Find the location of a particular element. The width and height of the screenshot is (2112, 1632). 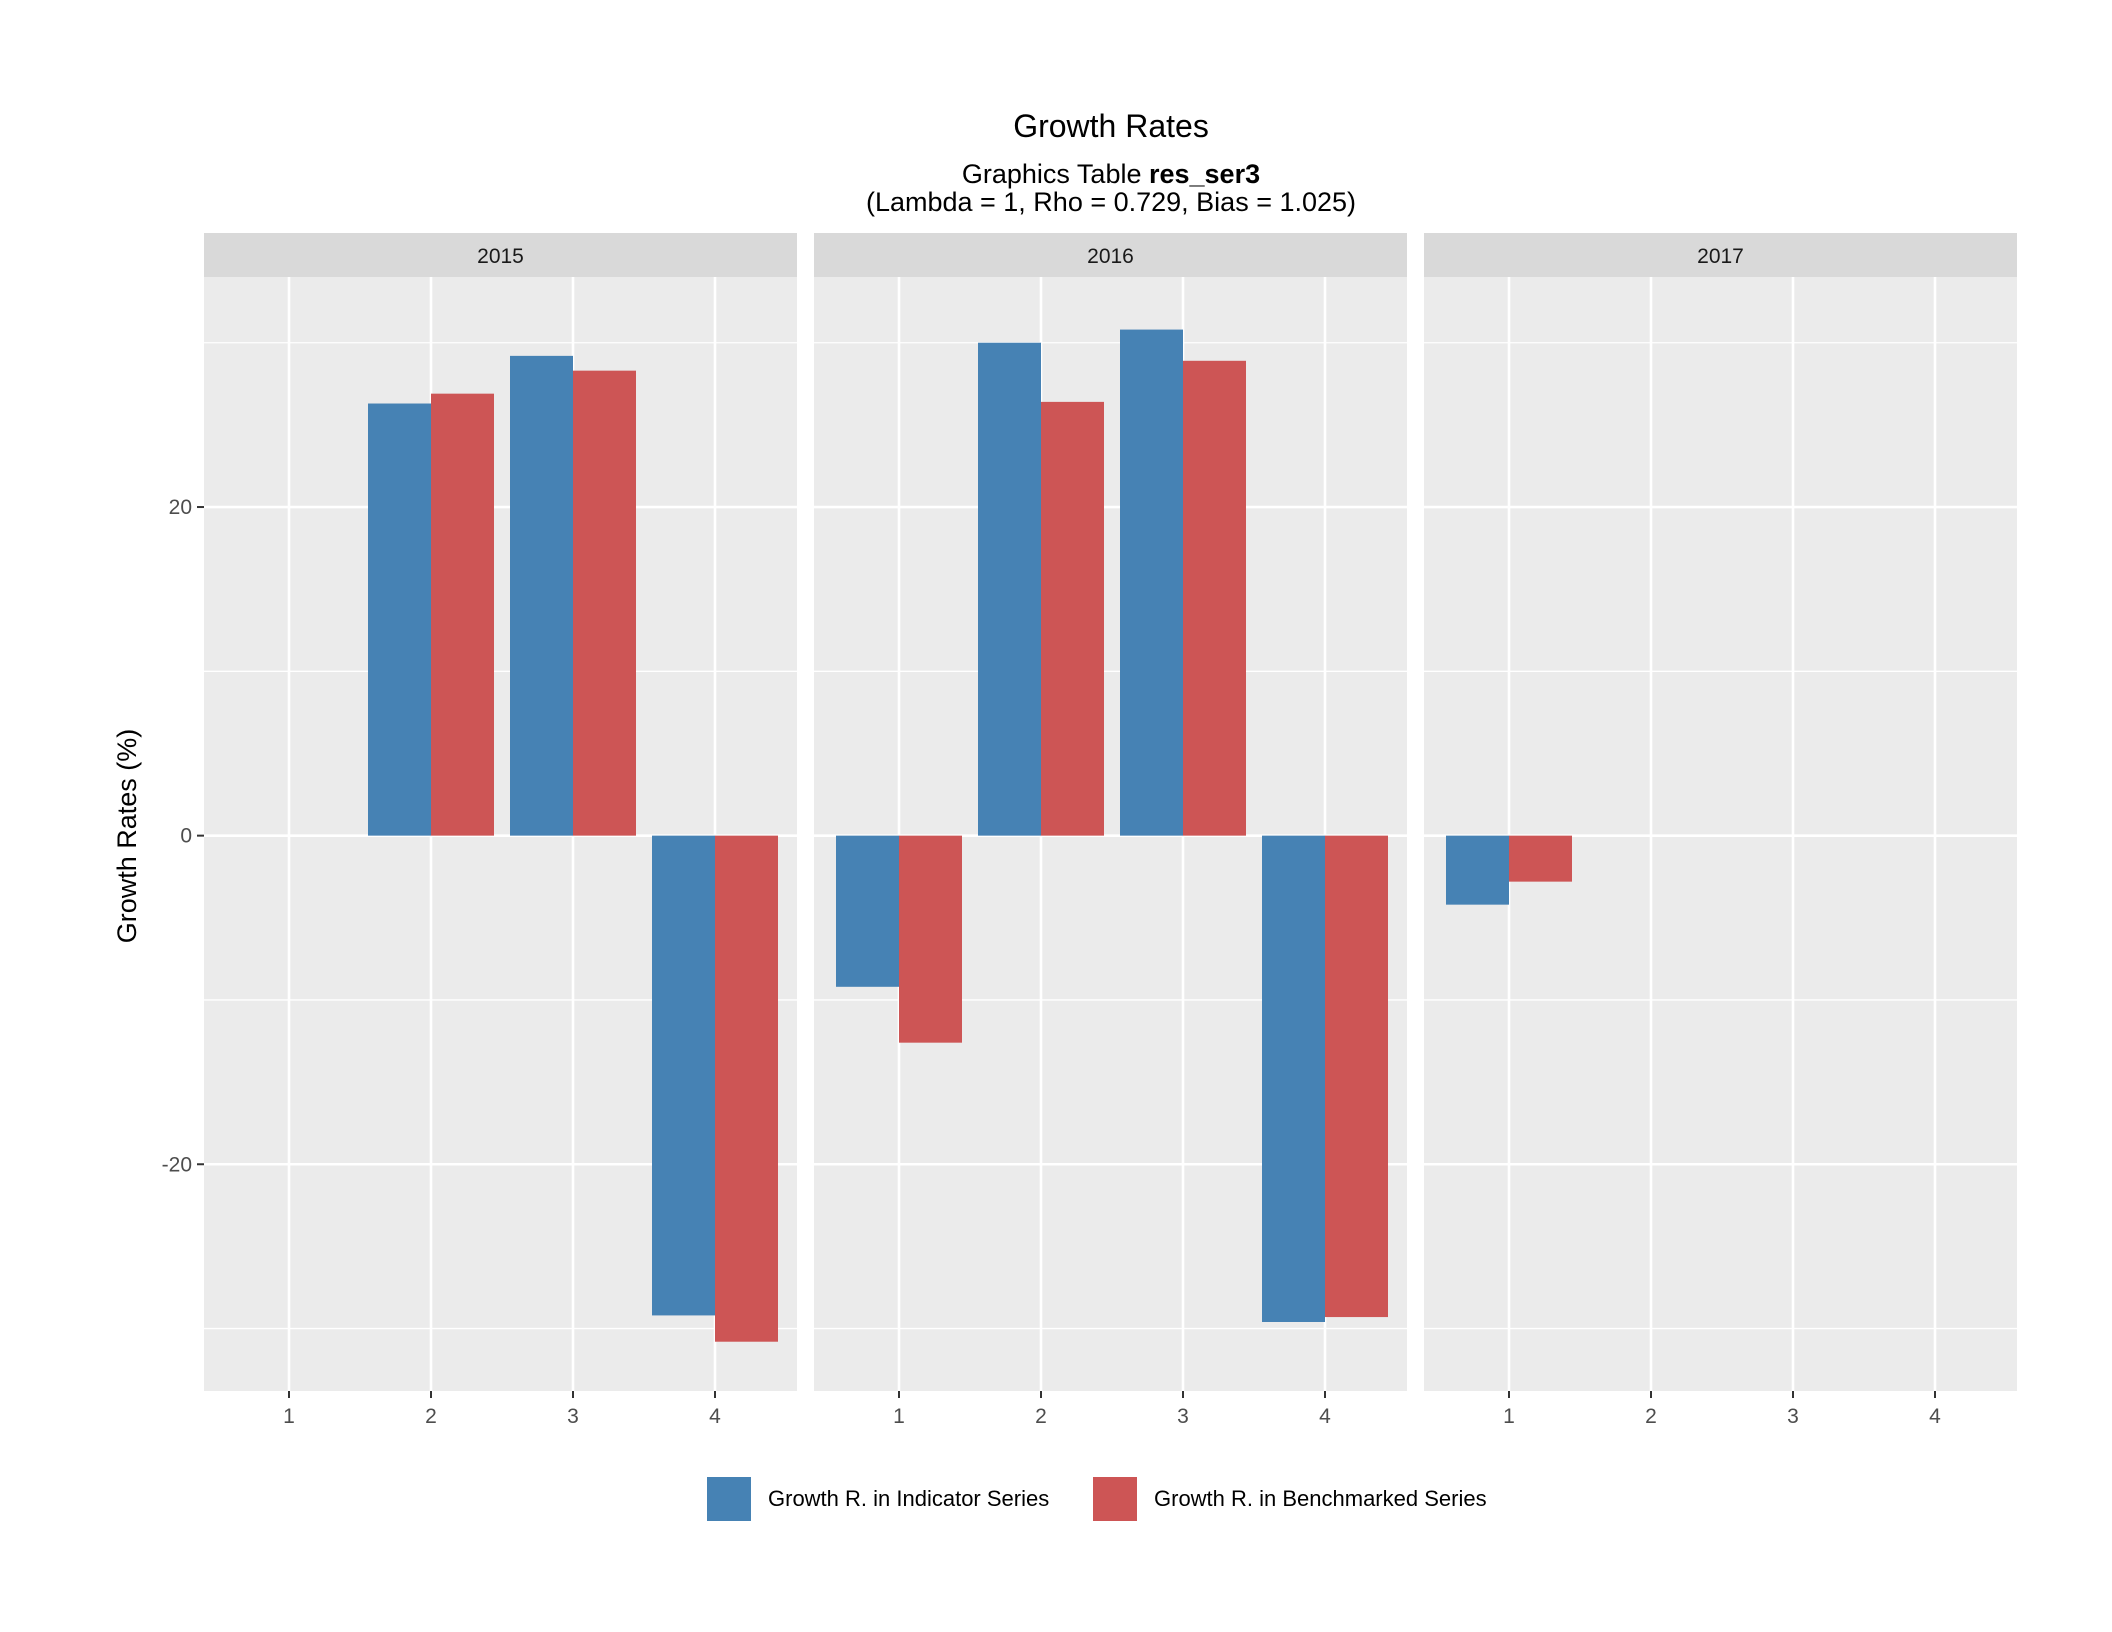

chart-title: Growth Rates is located at coordinates (1111, 126).